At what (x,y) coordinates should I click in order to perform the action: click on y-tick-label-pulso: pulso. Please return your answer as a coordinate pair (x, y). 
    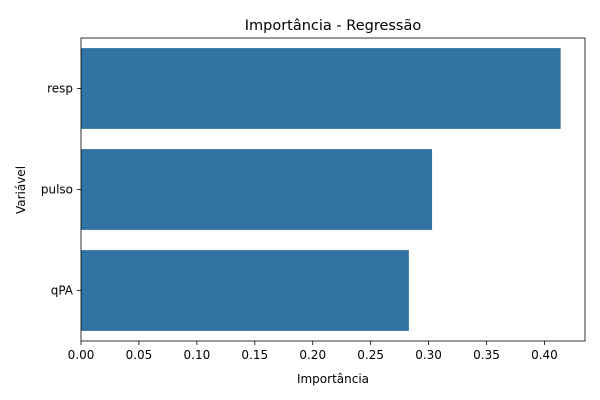
    Looking at the image, I should click on (57, 190).